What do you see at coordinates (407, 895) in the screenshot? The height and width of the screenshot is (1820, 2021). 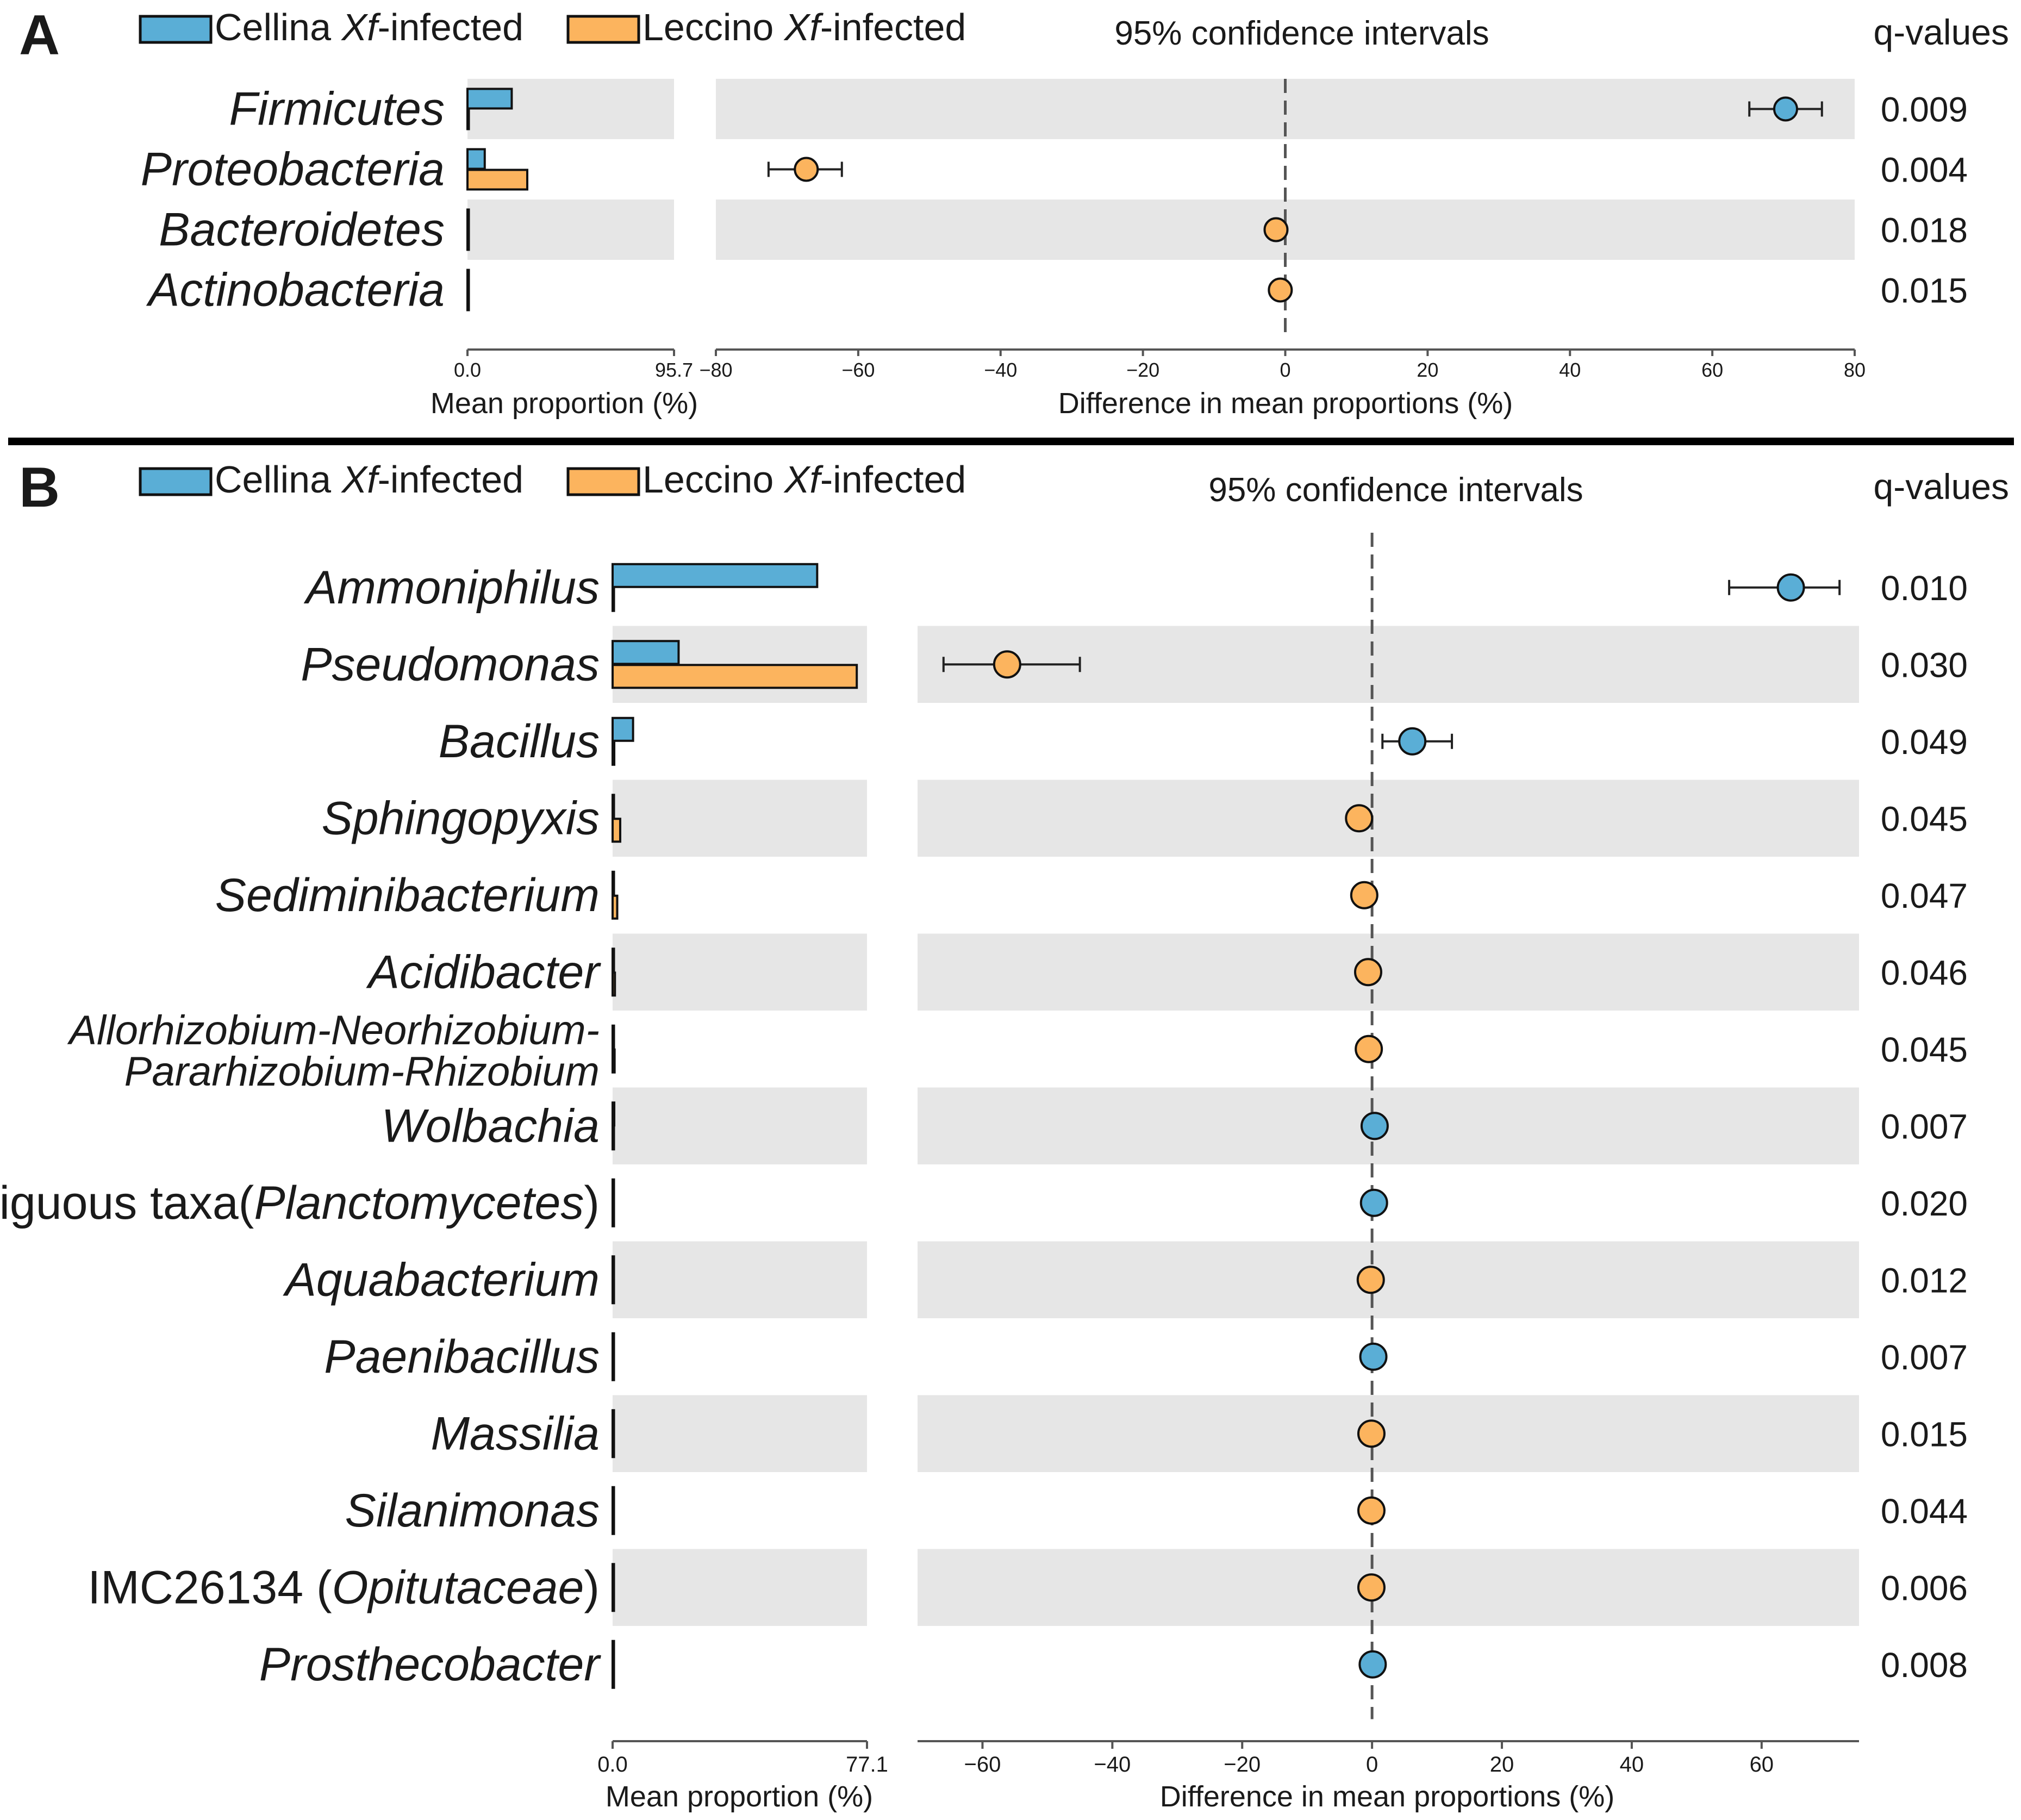 I see `taxon-label: Sediminibacterium` at bounding box center [407, 895].